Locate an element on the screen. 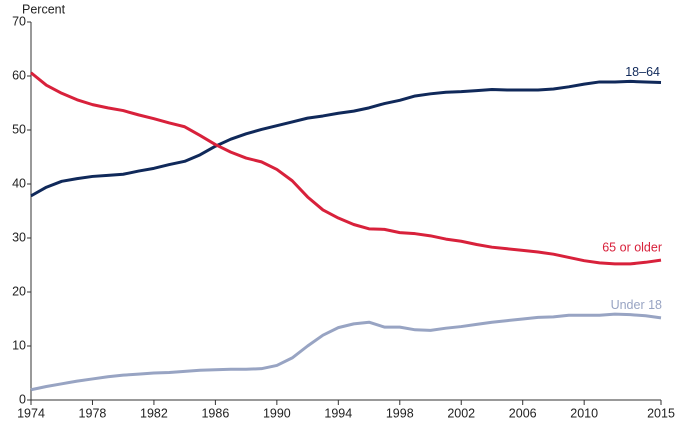  x-tick-label: 1994 is located at coordinates (338, 413).